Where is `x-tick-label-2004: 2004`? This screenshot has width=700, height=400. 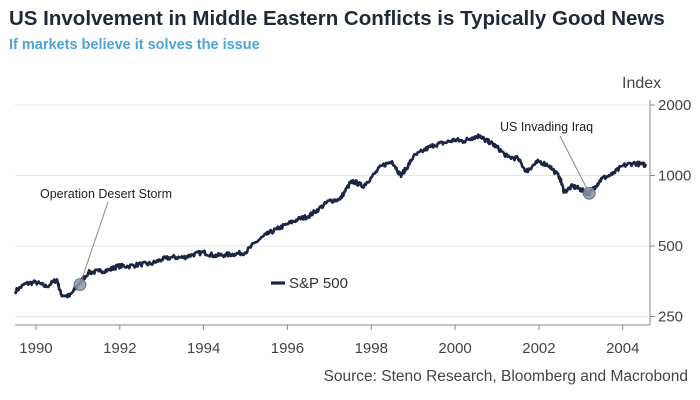 x-tick-label-2004: 2004 is located at coordinates (622, 348).